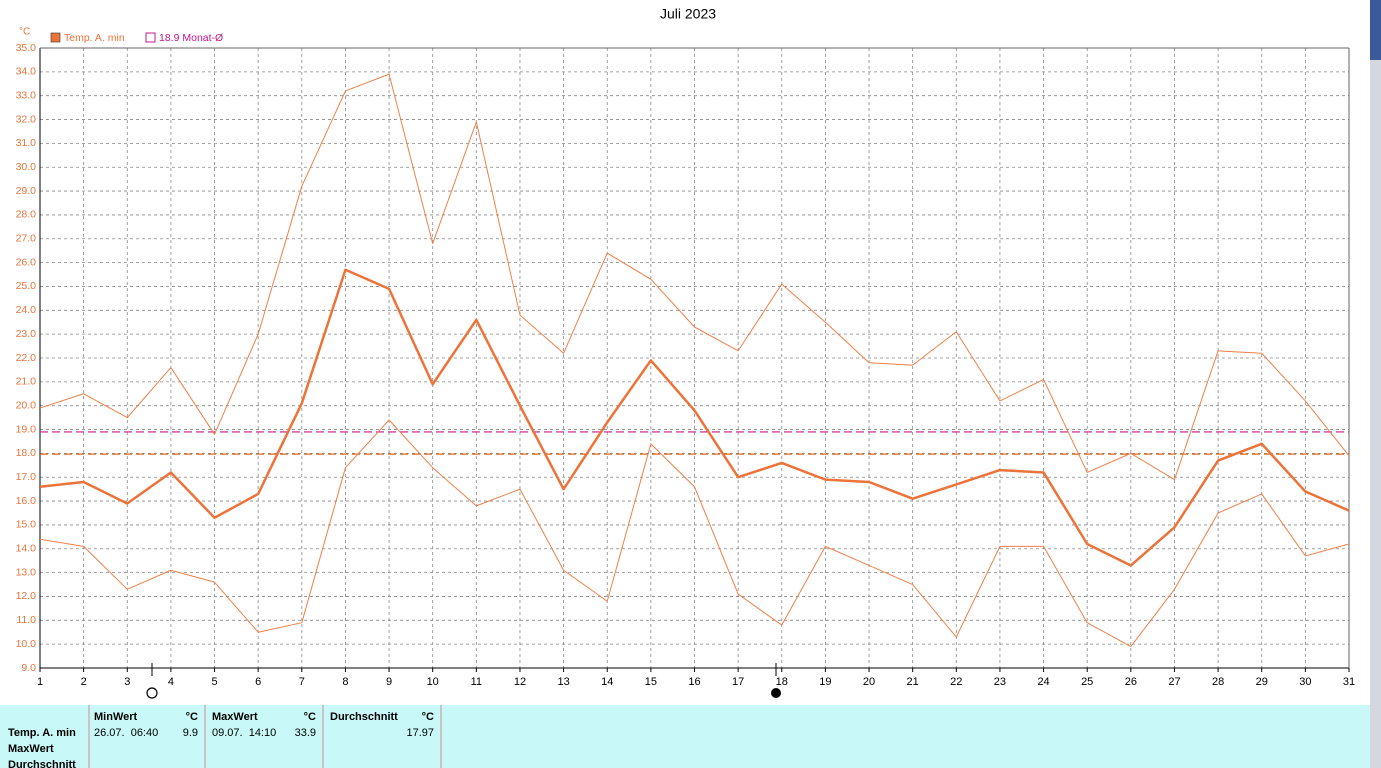 This screenshot has width=1381, height=768. Describe the element at coordinates (42, 733) in the screenshot. I see `table-row-label: Temp. A. min` at that location.